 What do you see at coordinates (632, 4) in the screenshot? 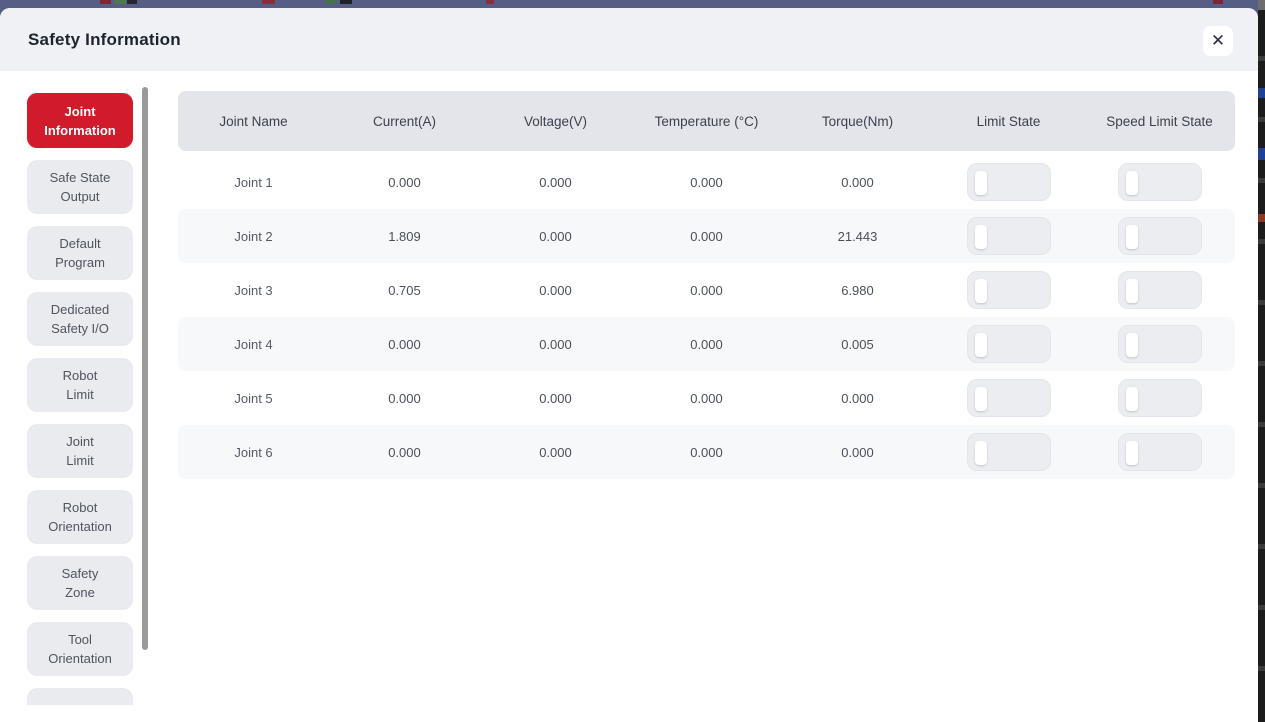
I see `background-app-topbar` at bounding box center [632, 4].